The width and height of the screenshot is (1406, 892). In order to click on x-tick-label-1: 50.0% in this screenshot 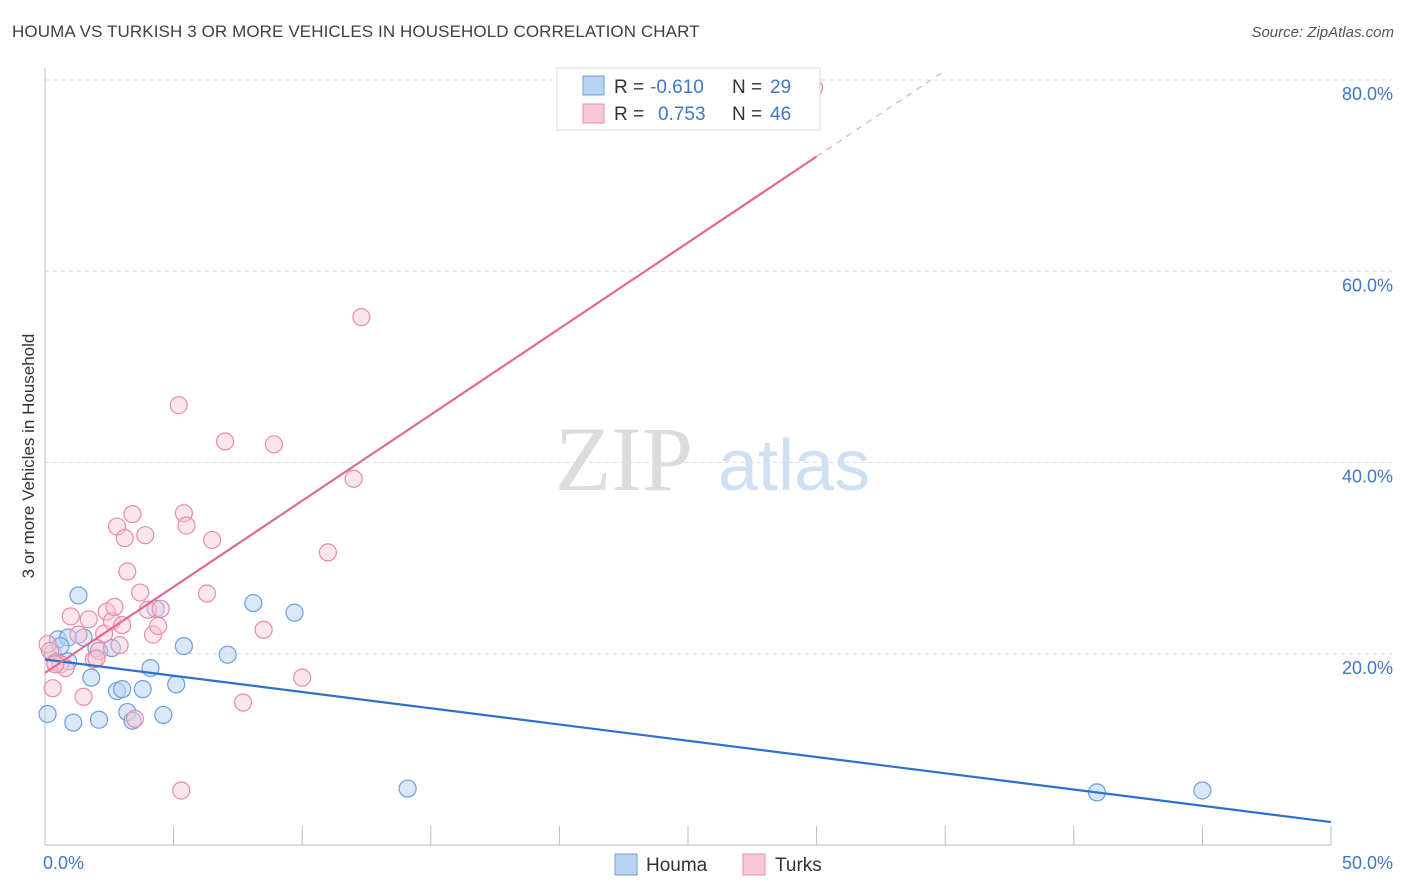, I will do `click(1367, 863)`.